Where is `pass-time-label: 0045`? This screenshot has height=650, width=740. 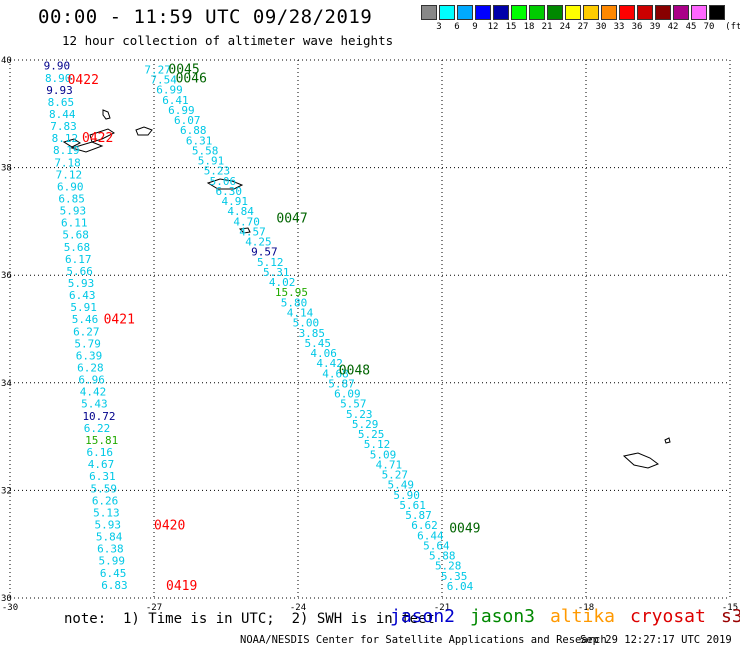 pass-time-label: 0045 is located at coordinates (183, 69).